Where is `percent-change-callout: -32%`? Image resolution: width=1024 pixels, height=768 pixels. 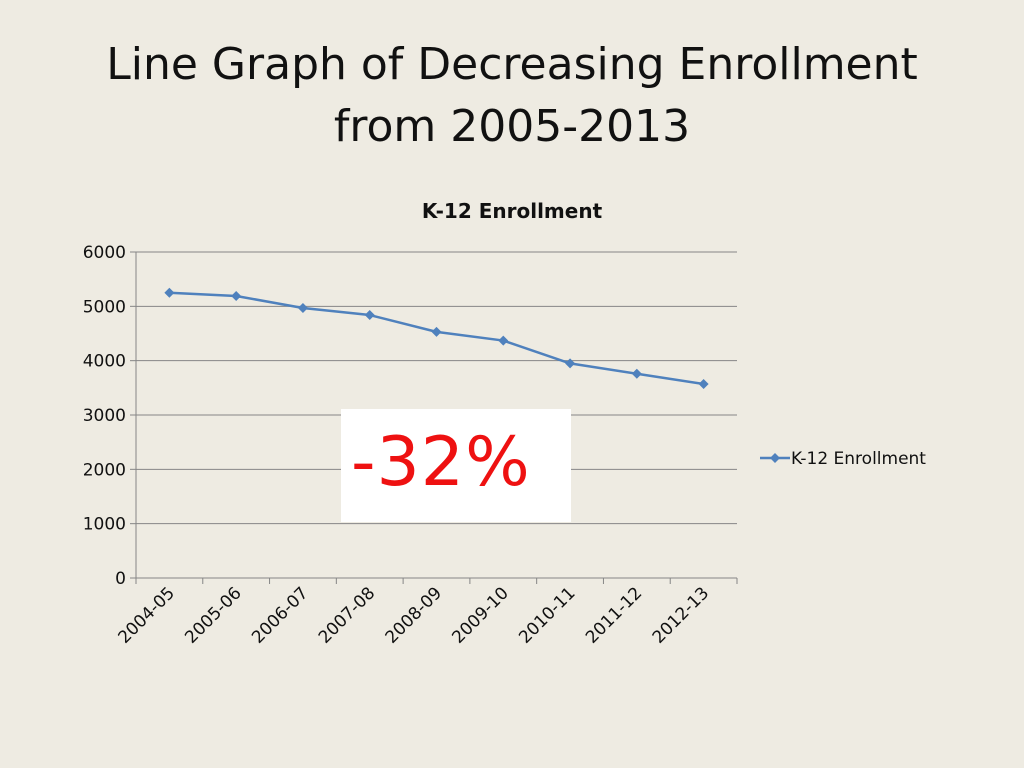 percent-change-callout: -32% is located at coordinates (456, 465).